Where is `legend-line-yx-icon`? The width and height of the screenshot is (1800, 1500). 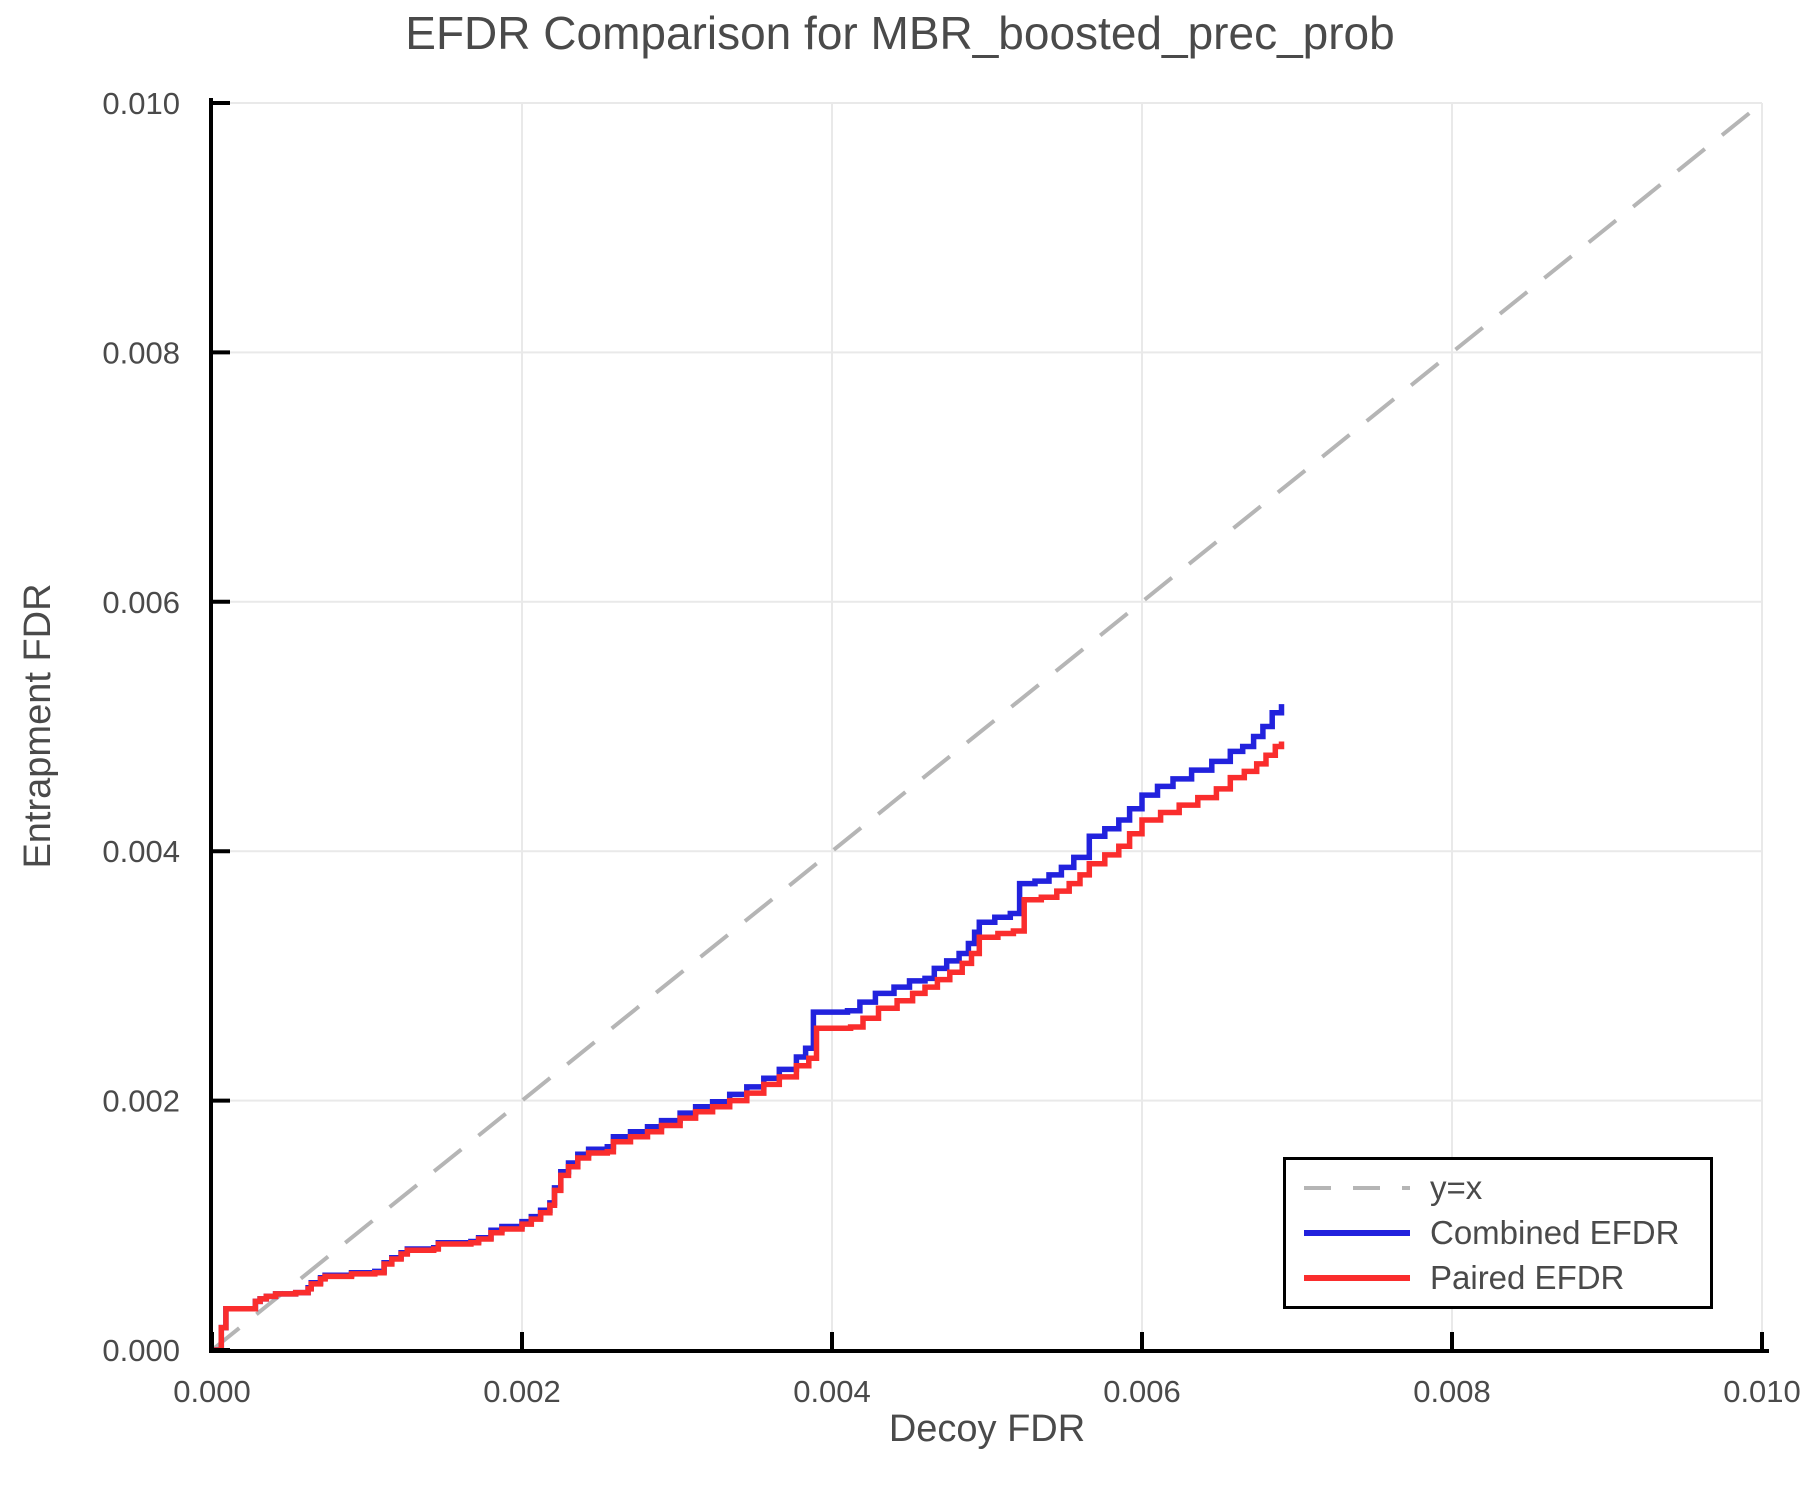
legend-line-yx-icon is located at coordinates (1357, 1188).